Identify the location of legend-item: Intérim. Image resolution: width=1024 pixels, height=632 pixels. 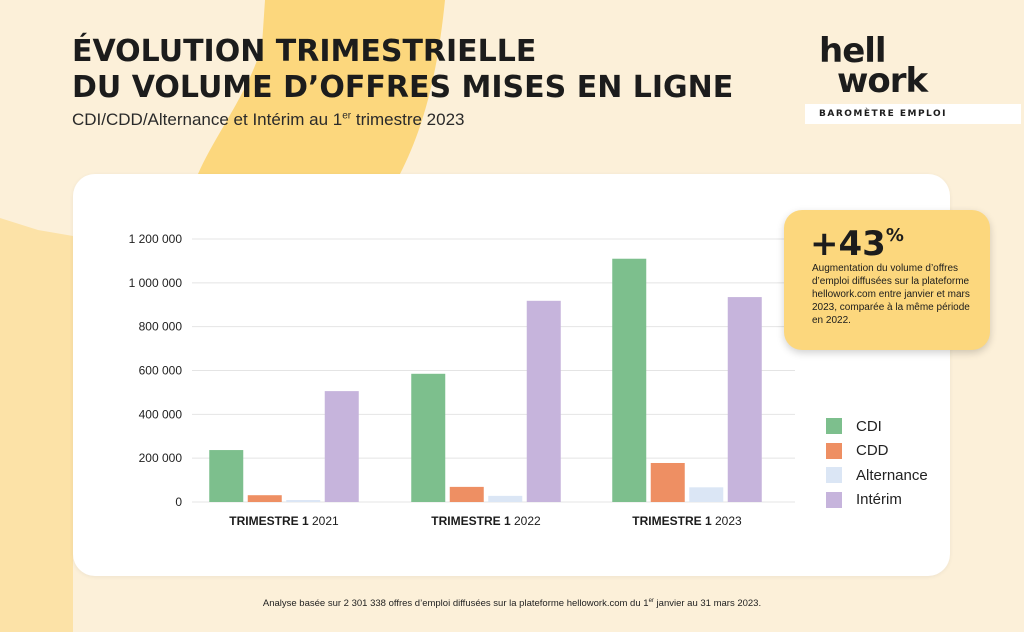
(877, 500).